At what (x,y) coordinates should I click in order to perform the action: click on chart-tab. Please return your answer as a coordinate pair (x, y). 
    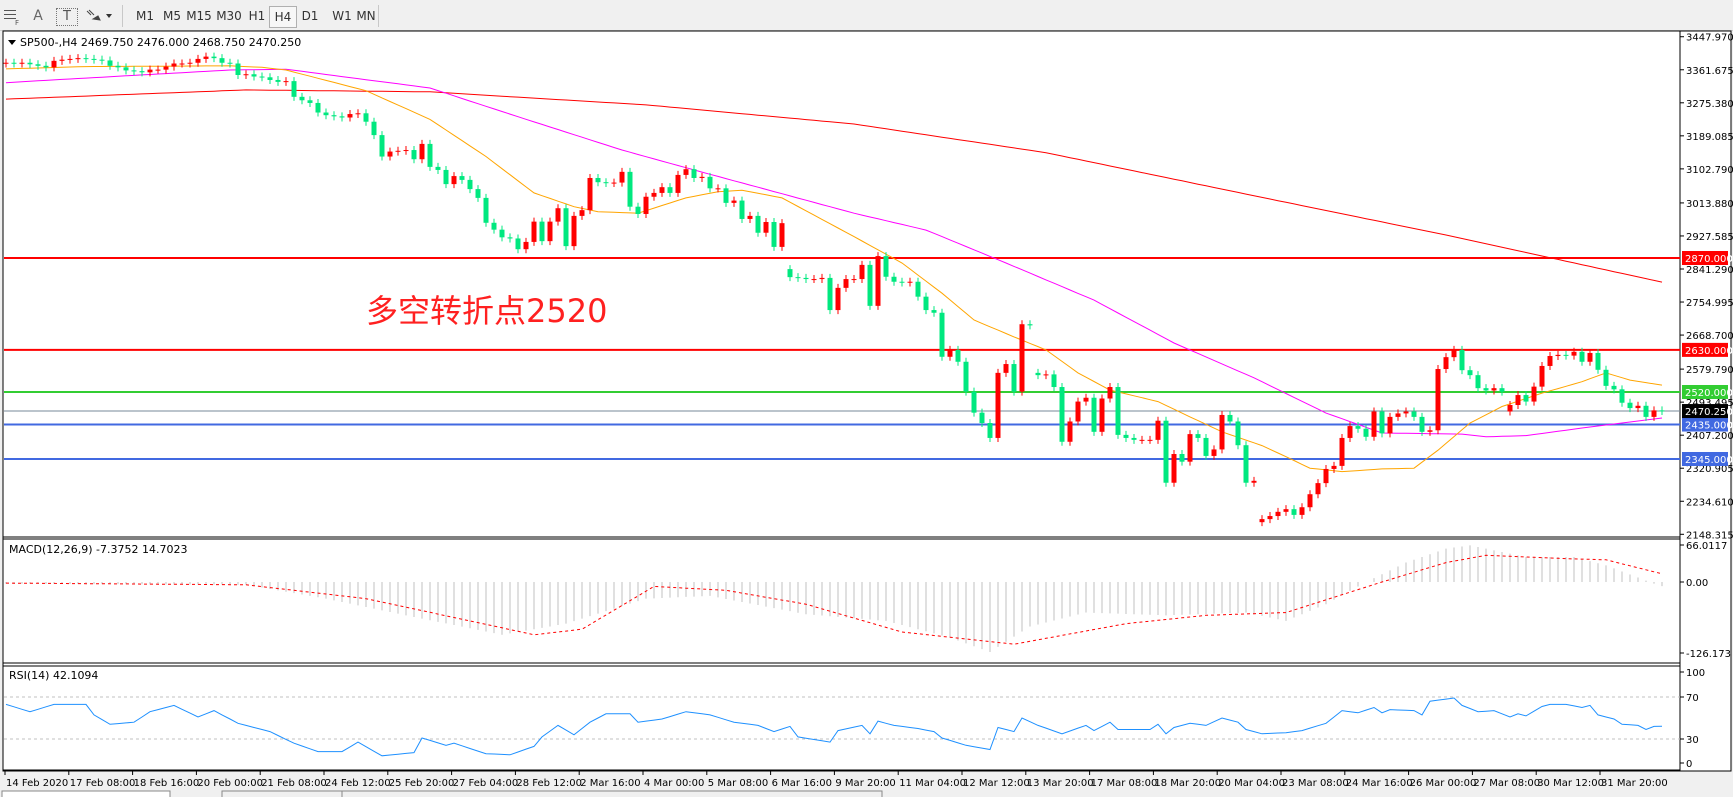
    Looking at the image, I should click on (282, 793).